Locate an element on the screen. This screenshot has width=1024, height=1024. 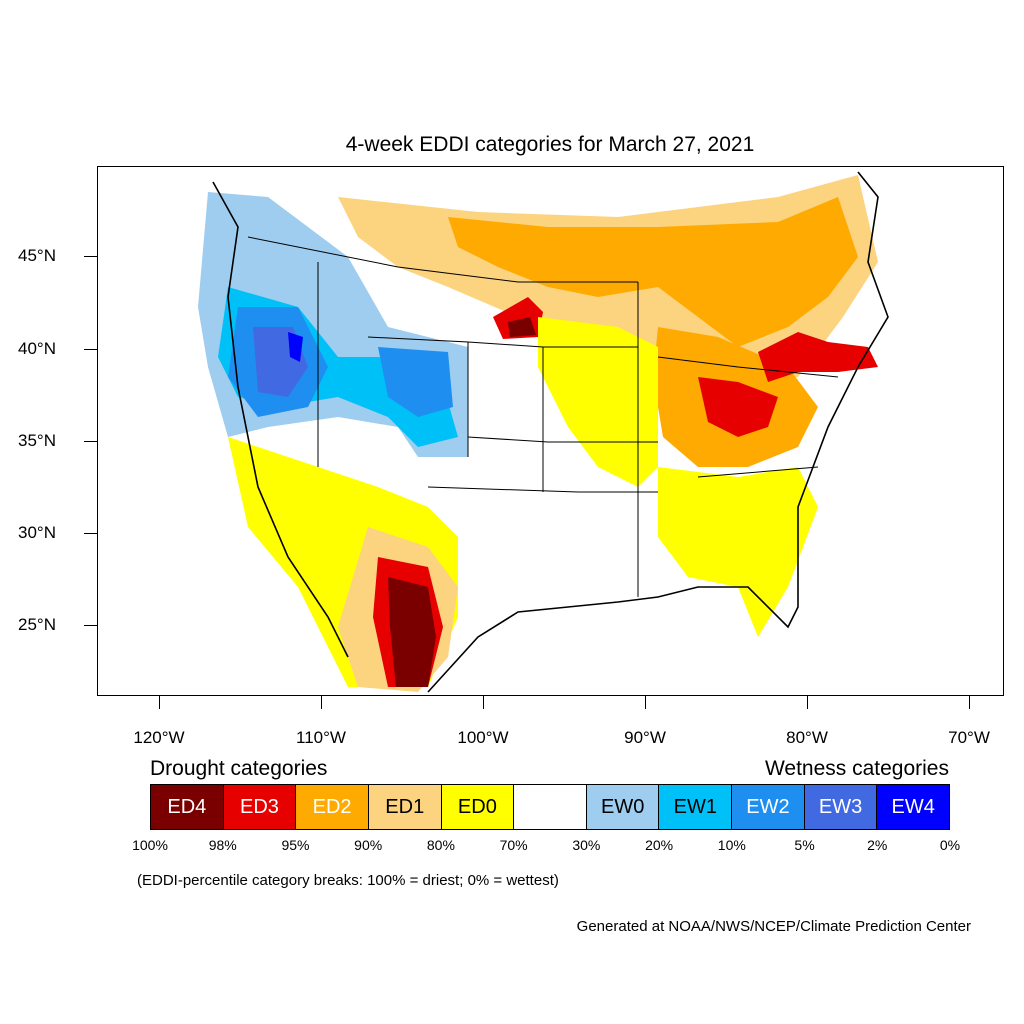
legend-bar: ED4 ED3 ED2 ED1 ED0 EW0 EW1 EW2 EW3 EW4 is located at coordinates (550, 807).